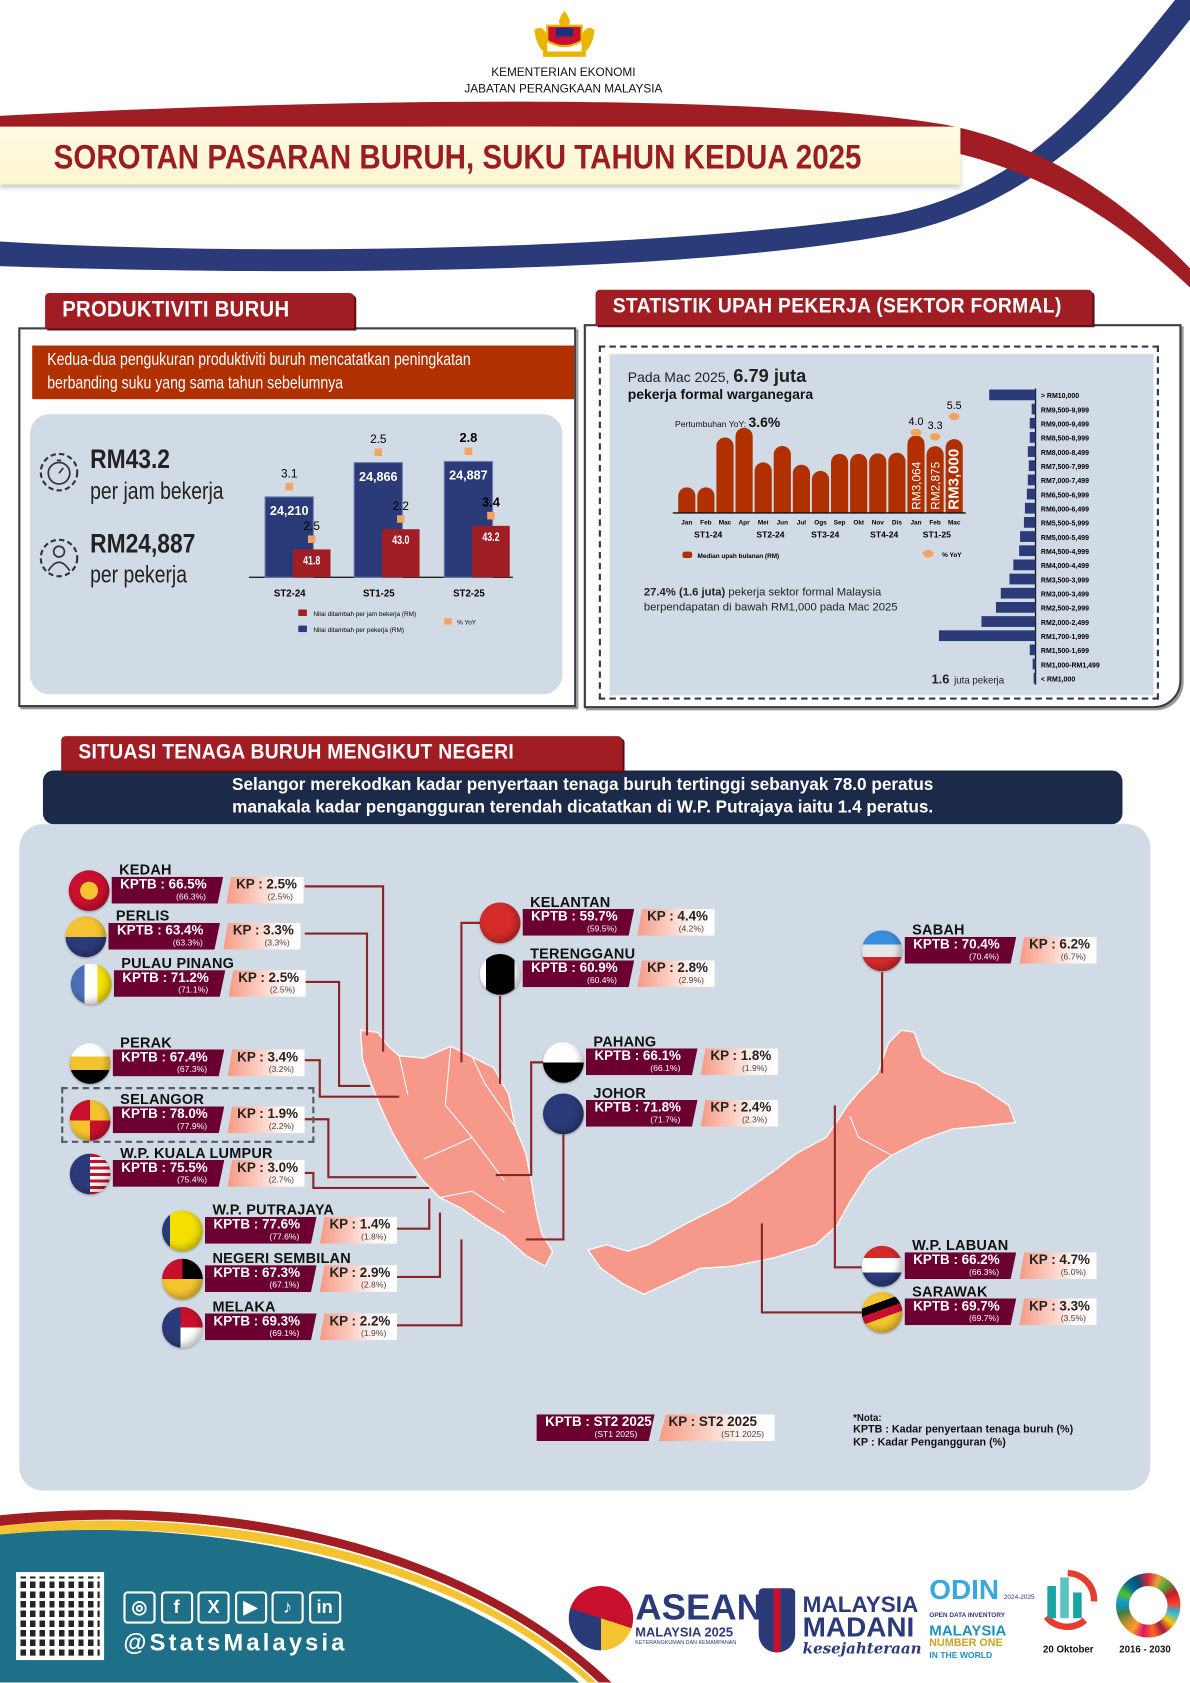  I want to click on youtube-icon: ▶, so click(250, 1607).